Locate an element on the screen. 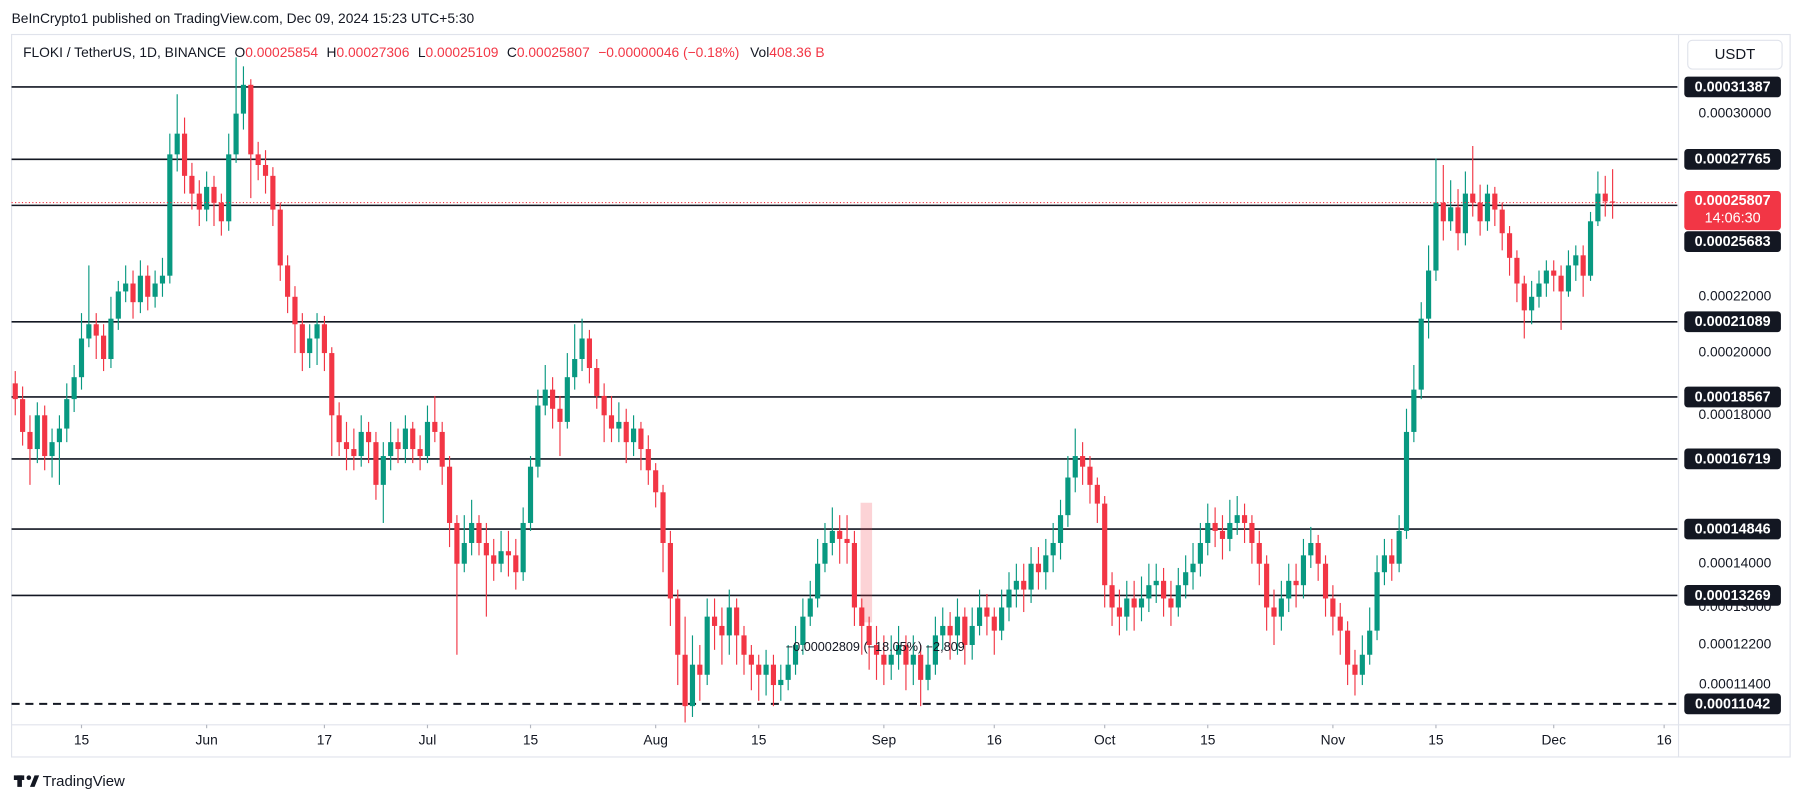 The height and width of the screenshot is (803, 1804). change-value: −0.00000046 (−0.18%) is located at coordinates (668, 52).